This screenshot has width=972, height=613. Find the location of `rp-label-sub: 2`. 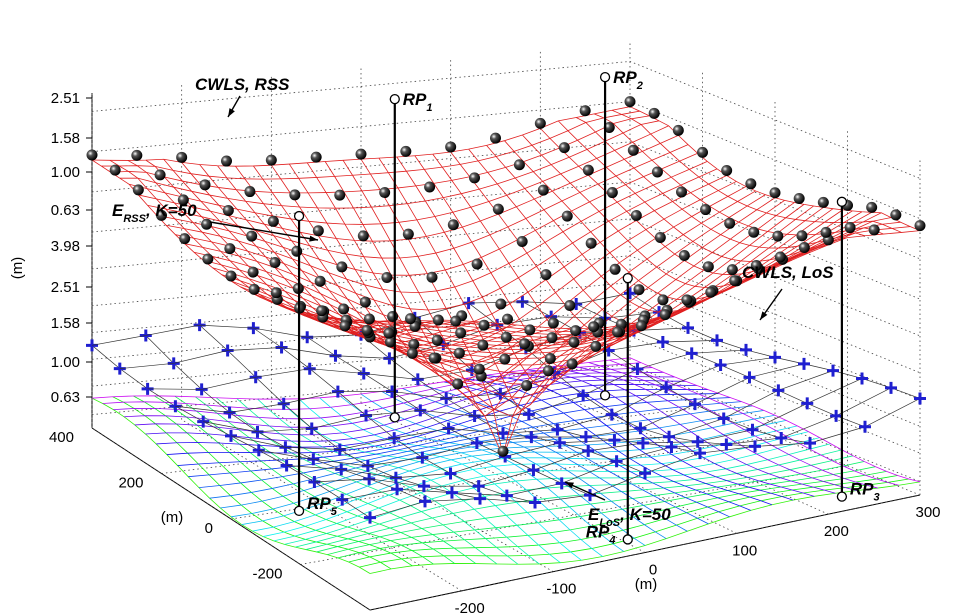

rp-label-sub: 2 is located at coordinates (639, 86).